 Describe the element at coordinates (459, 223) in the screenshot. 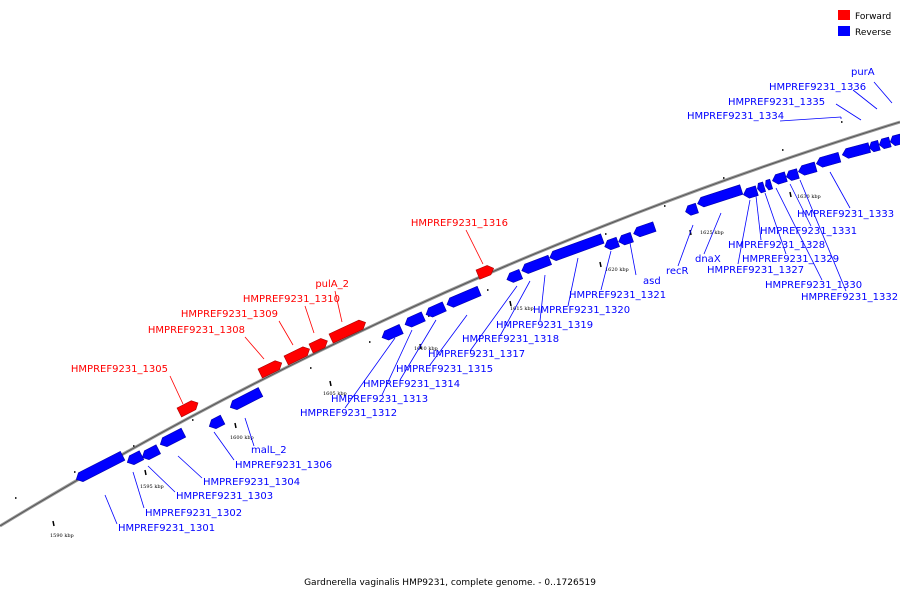

I see `label-HMPREF9231_1316: HMPREF9231_1316` at that location.